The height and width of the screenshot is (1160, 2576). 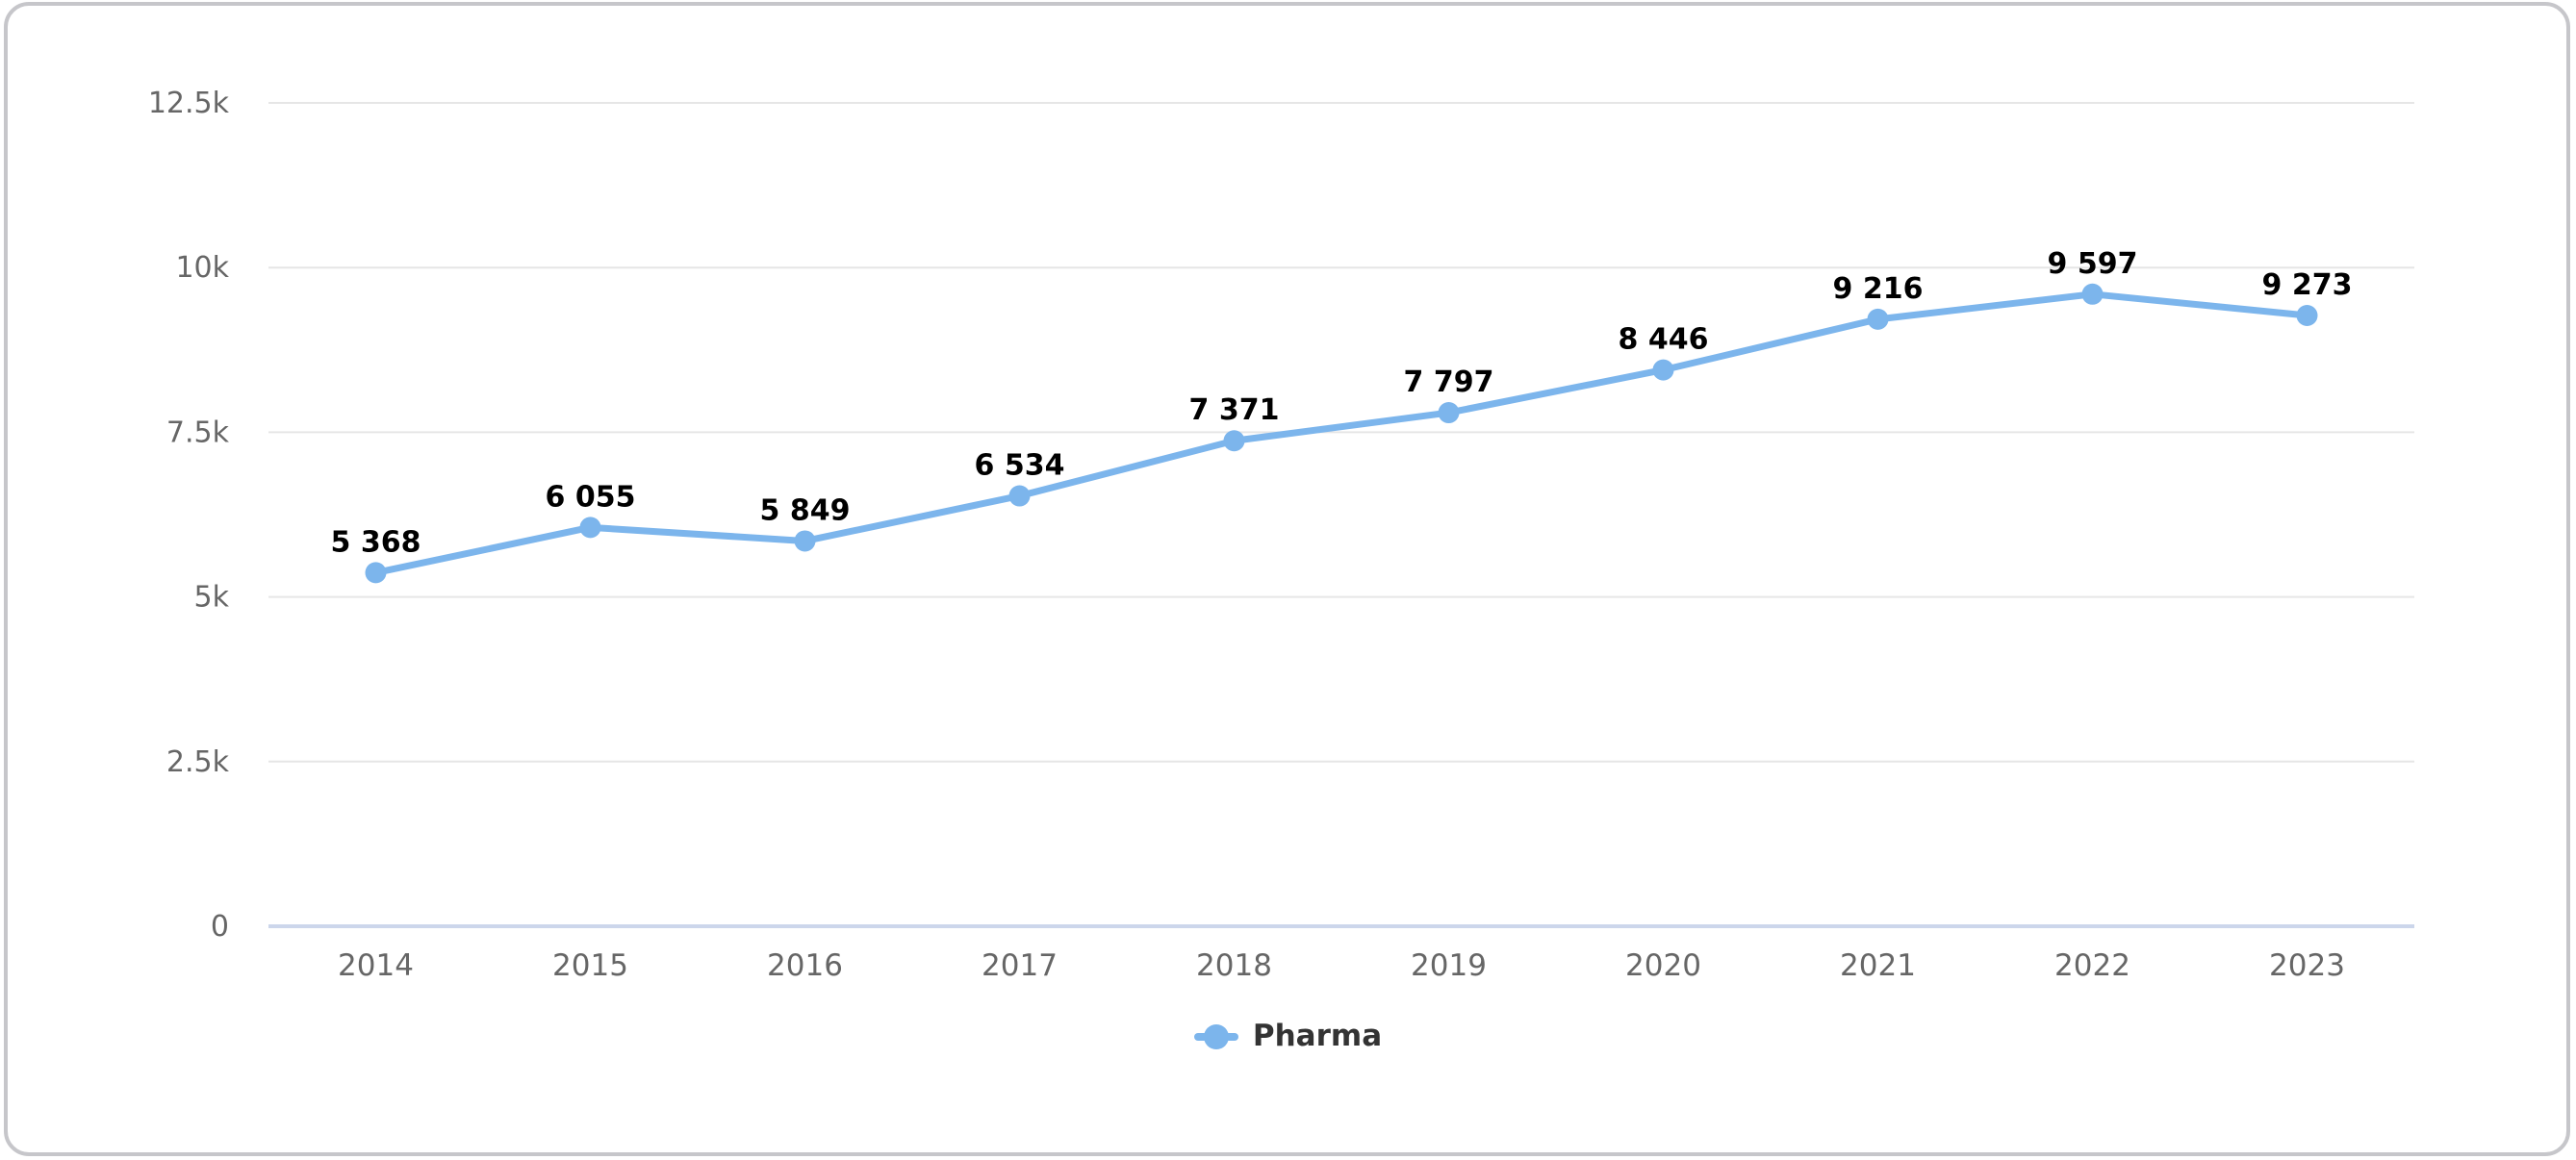 I want to click on x-axis-tick-label: 2019, so click(x=1449, y=965).